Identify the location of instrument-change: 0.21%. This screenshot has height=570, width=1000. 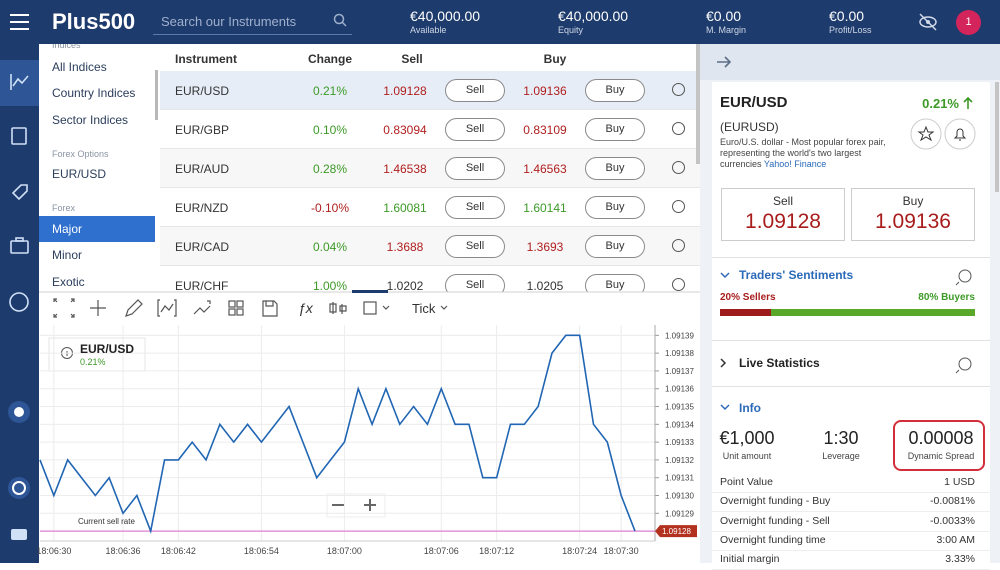
(940, 103).